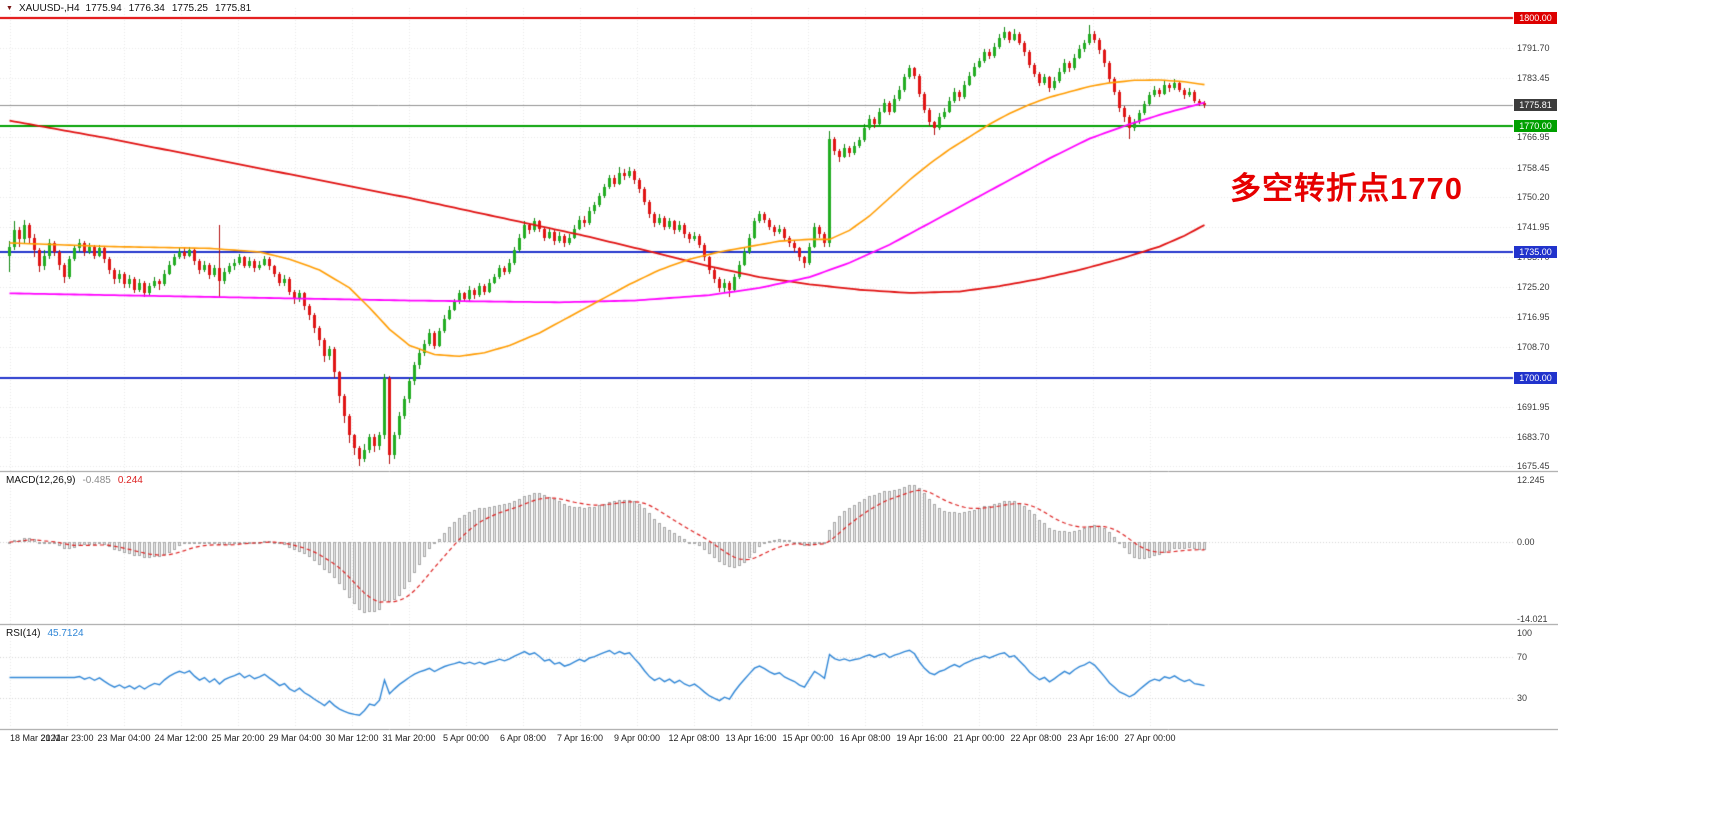  Describe the element at coordinates (169, 8) in the screenshot. I see `ohlc-values: 1775.94 1776.34 1775.25 1775.81` at that location.